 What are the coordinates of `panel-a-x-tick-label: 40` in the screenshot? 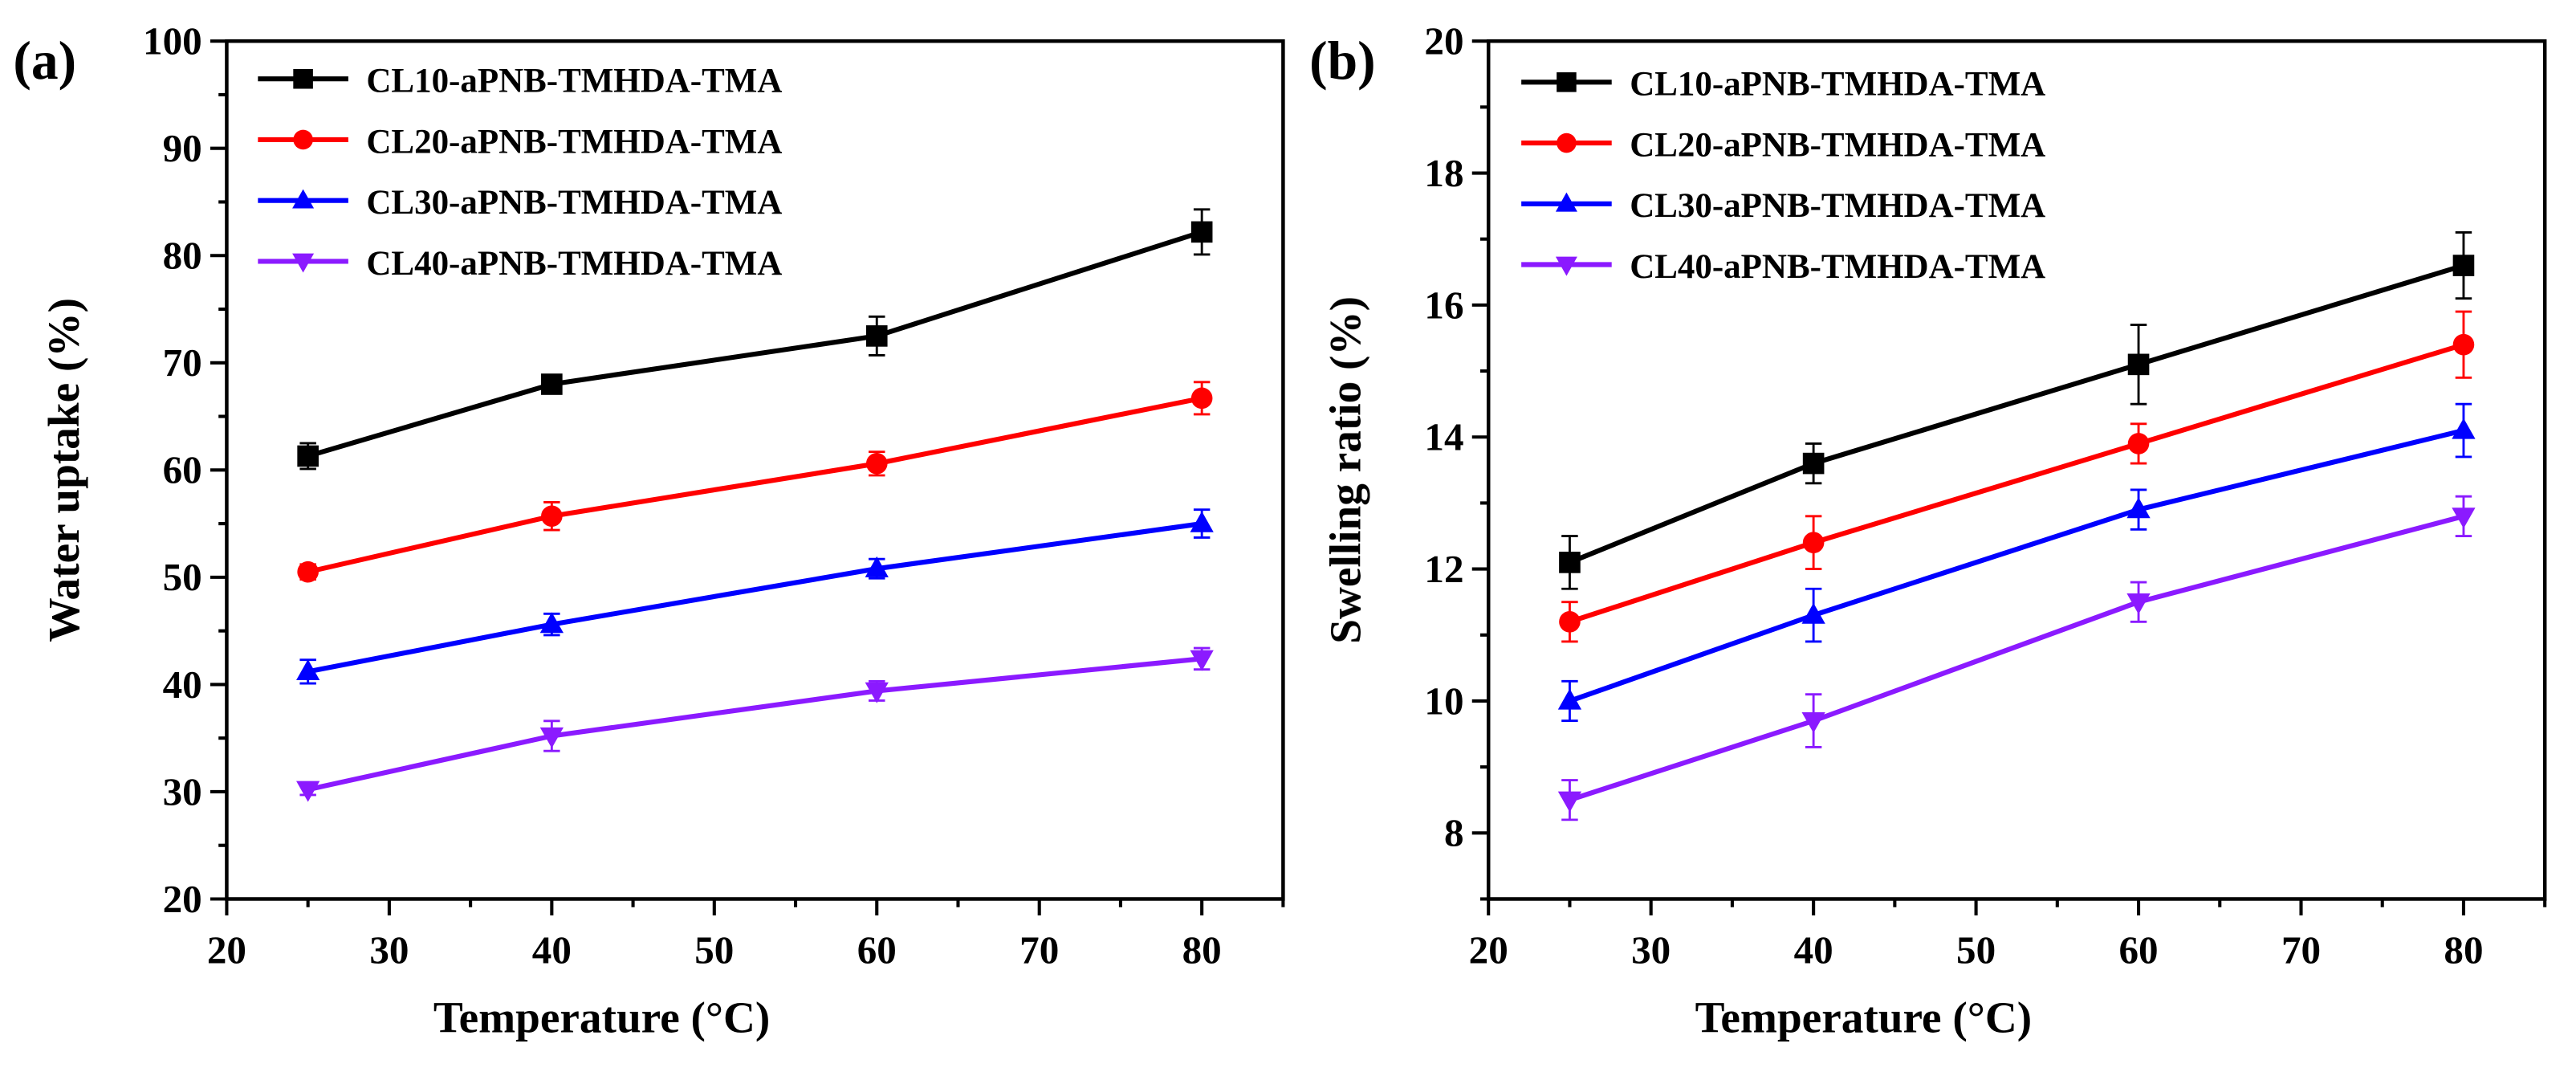 It's located at (552, 949).